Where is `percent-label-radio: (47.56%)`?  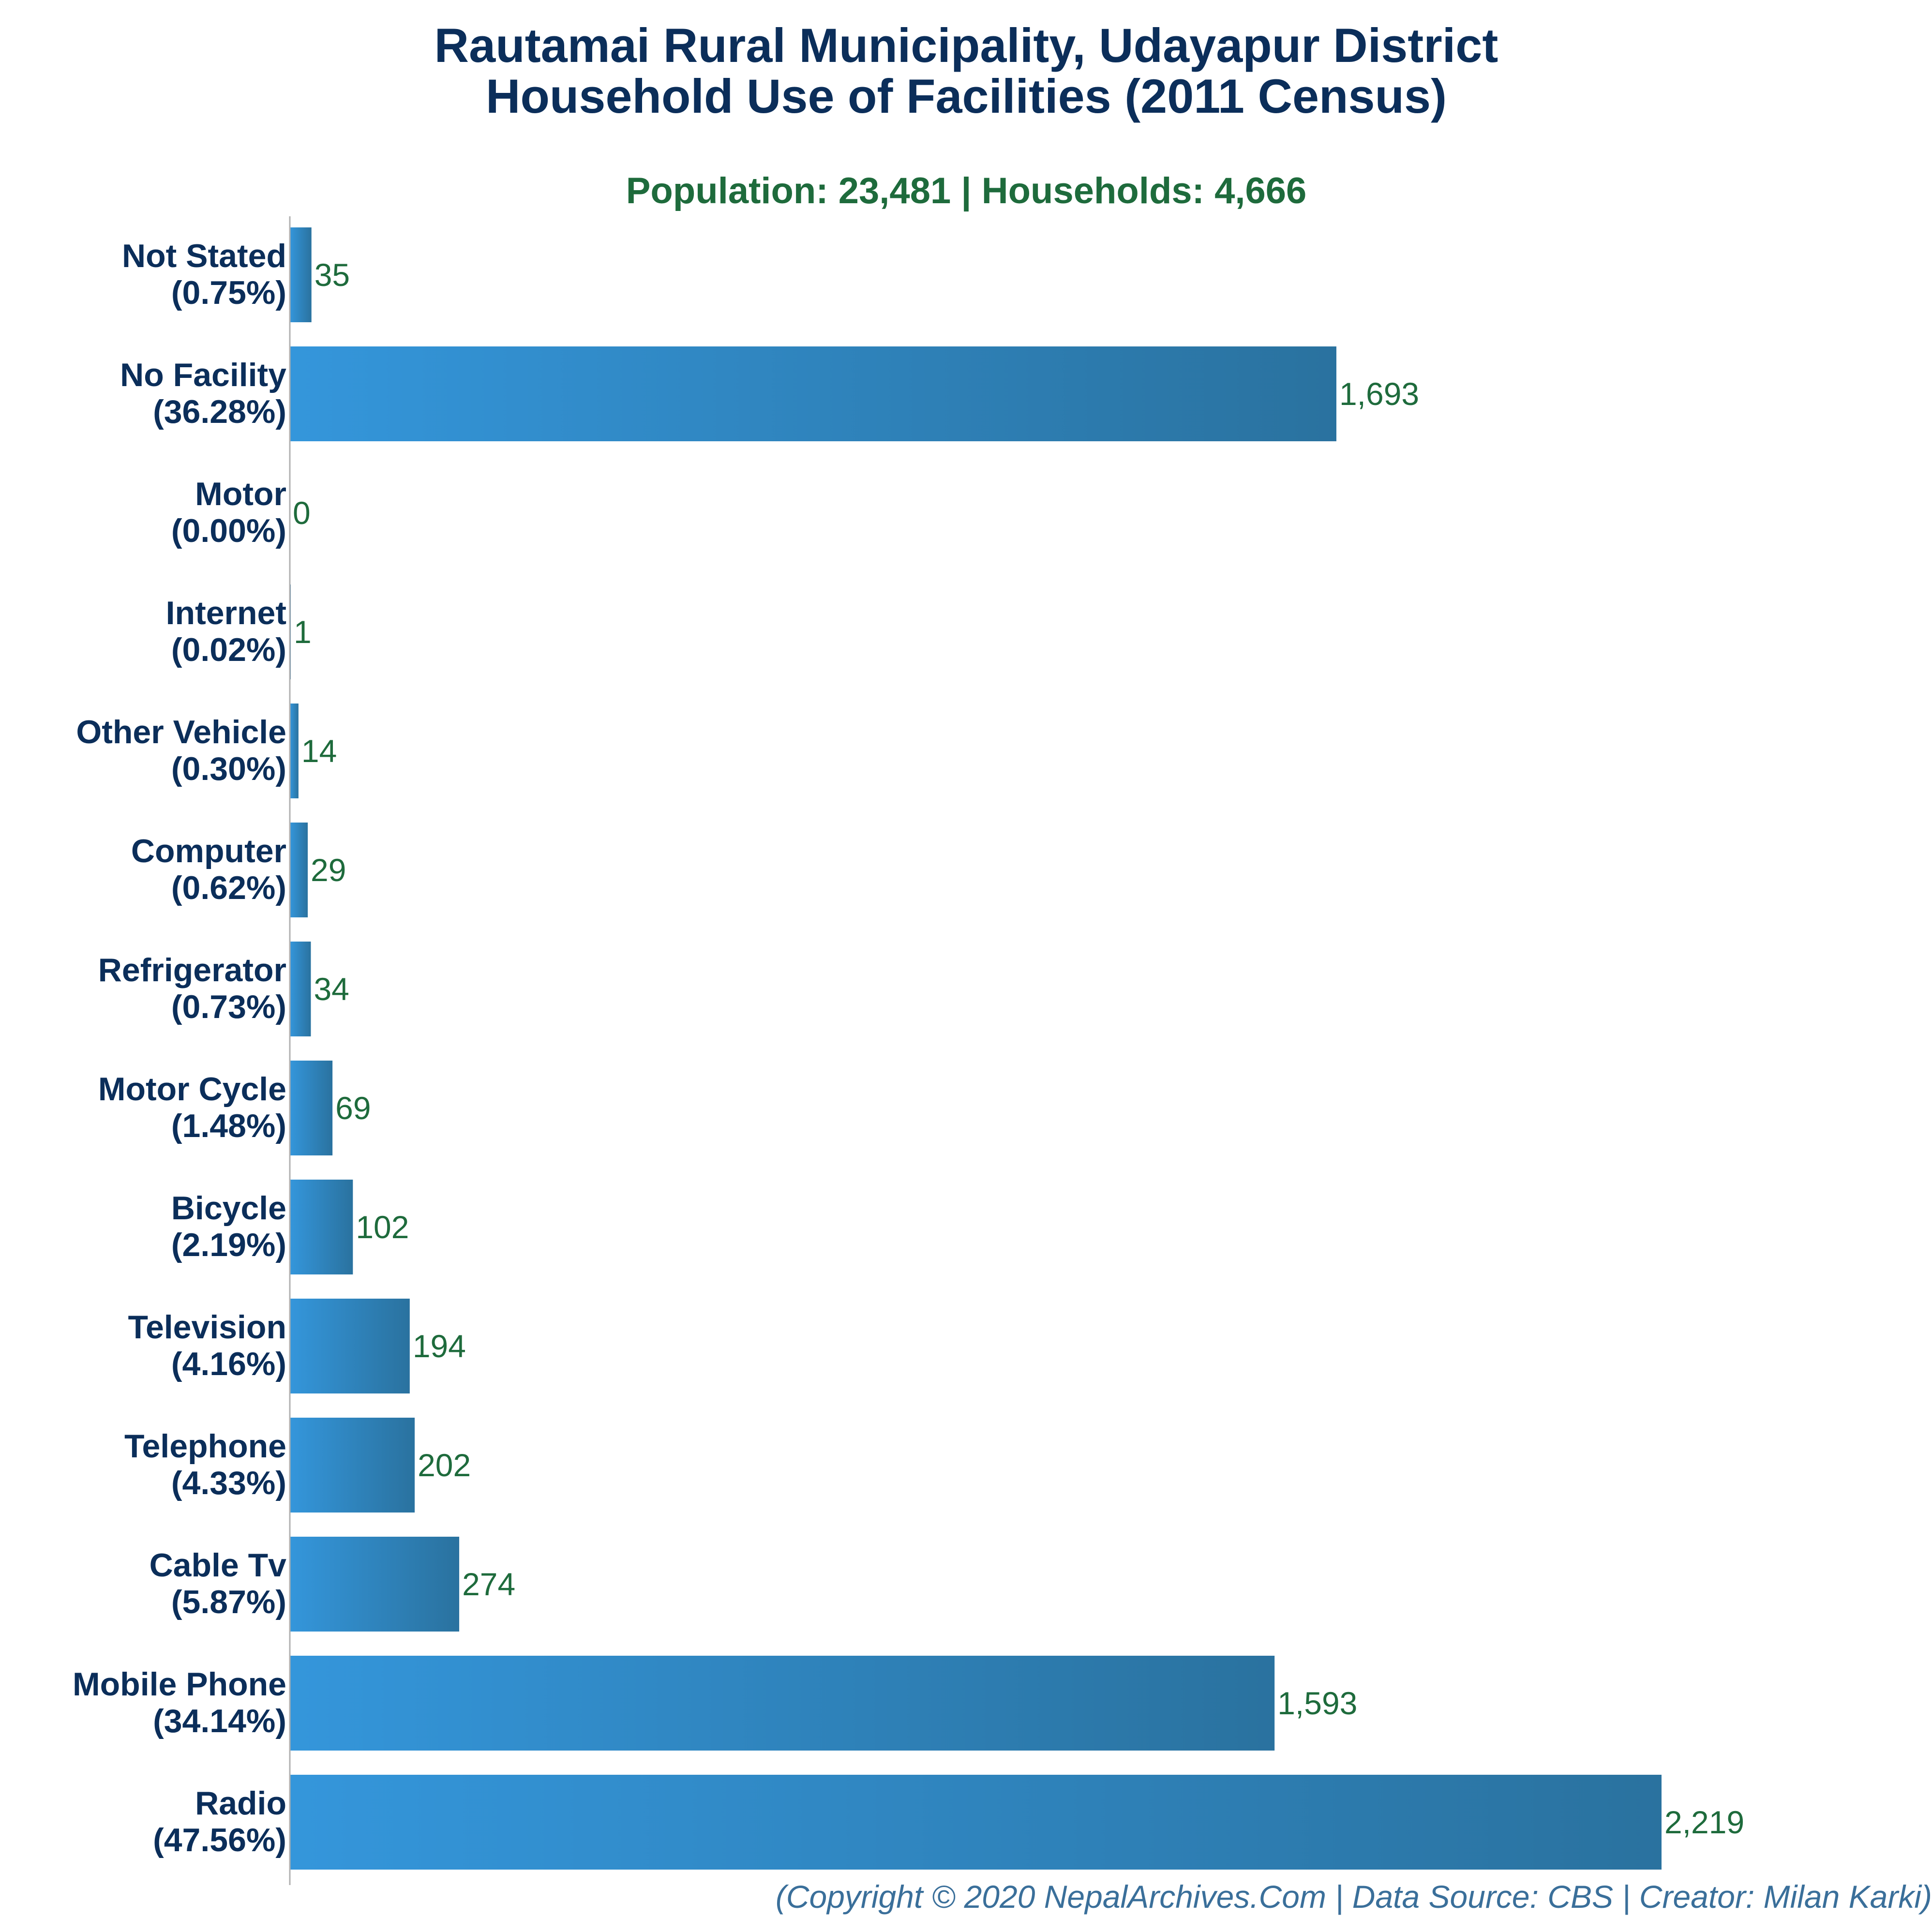 percent-label-radio: (47.56%) is located at coordinates (219, 1840).